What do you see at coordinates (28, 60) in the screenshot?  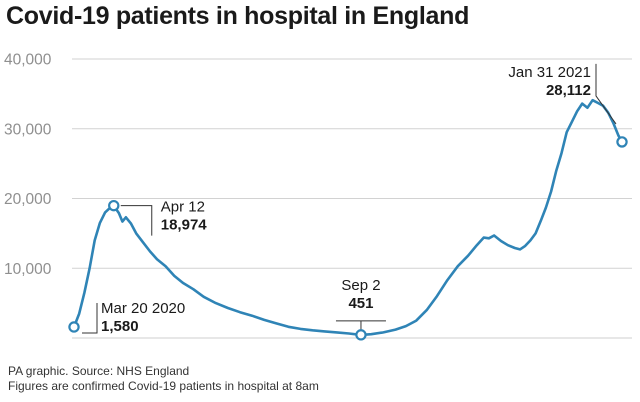 I see `y-tick-label: 40,000` at bounding box center [28, 60].